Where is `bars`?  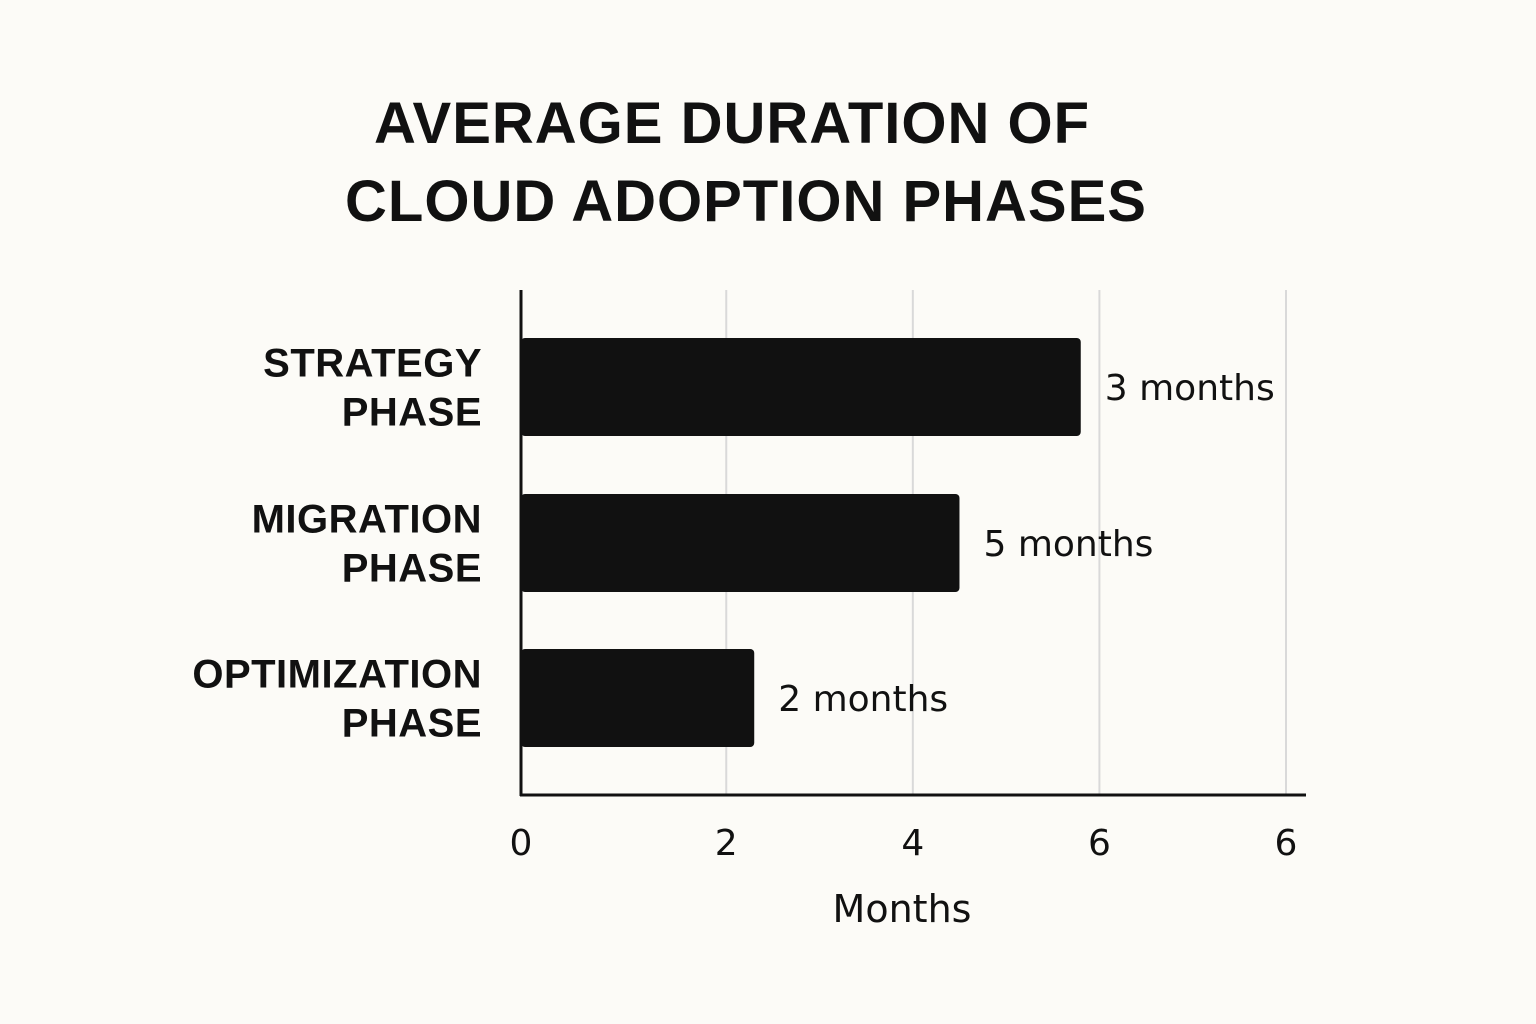
bars is located at coordinates (801, 542).